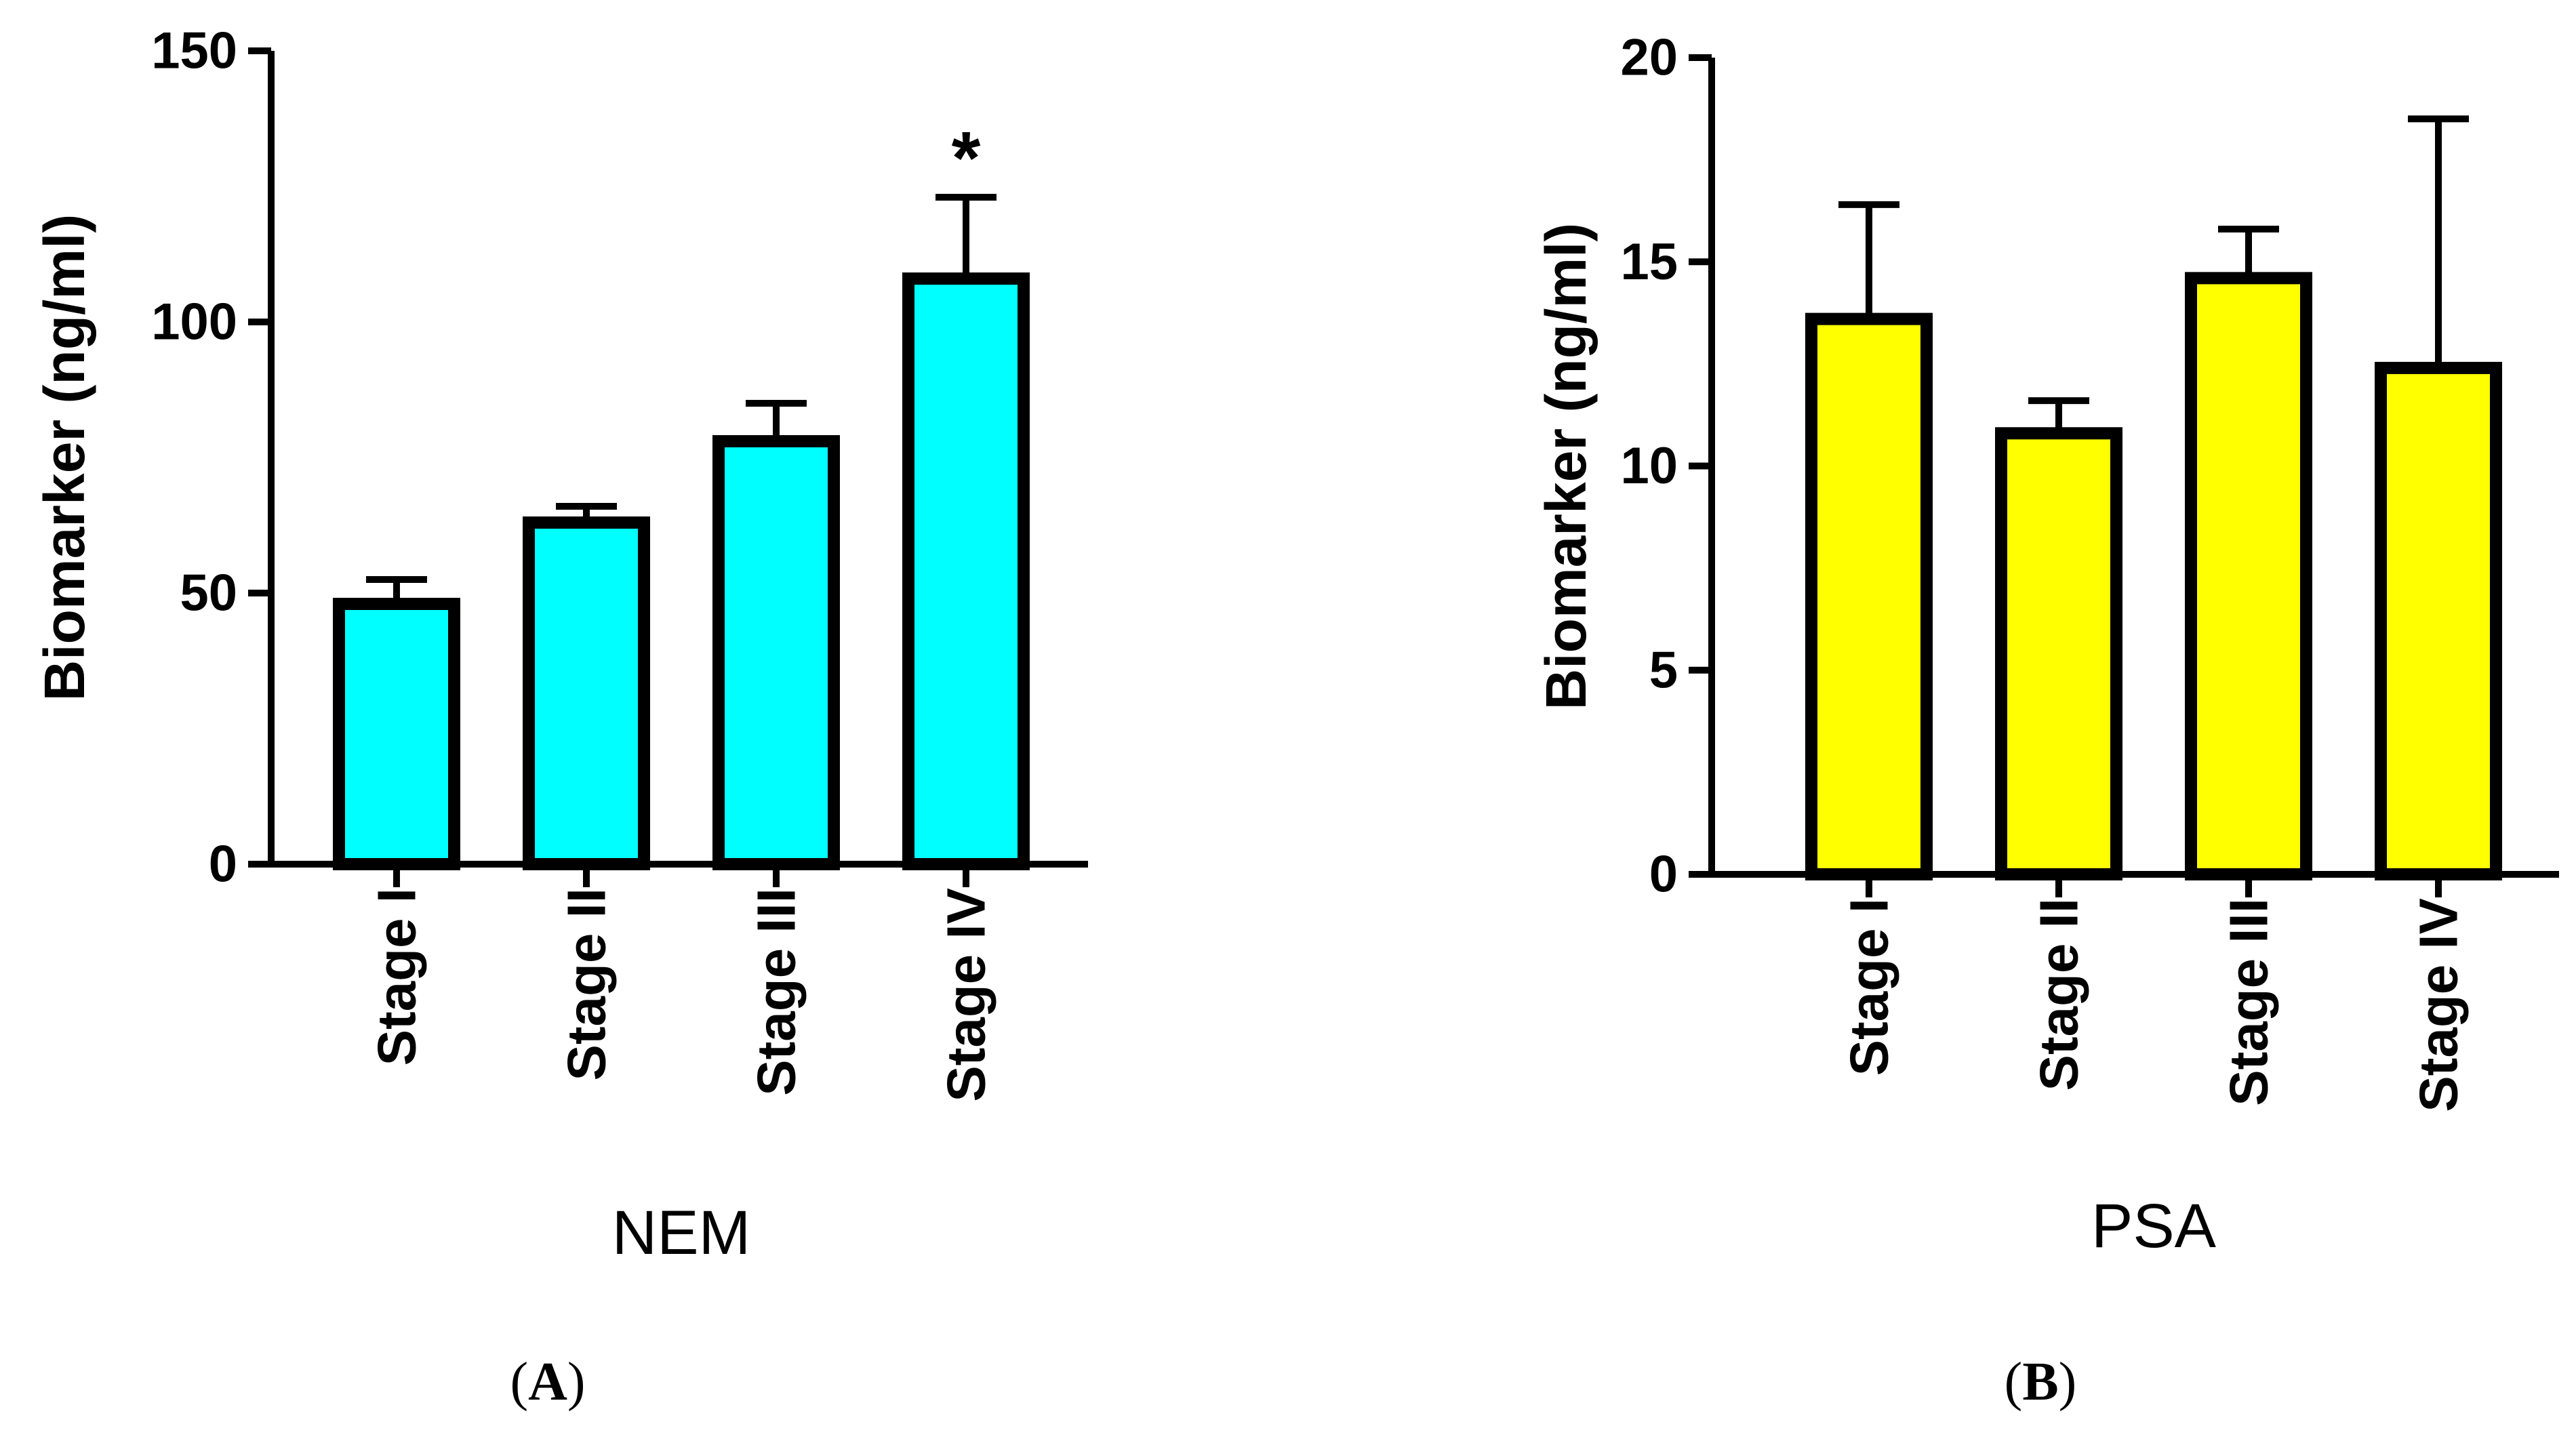 The height and width of the screenshot is (1443, 2576). Describe the element at coordinates (1649, 58) in the screenshot. I see `y-tick-label: 20` at that location.